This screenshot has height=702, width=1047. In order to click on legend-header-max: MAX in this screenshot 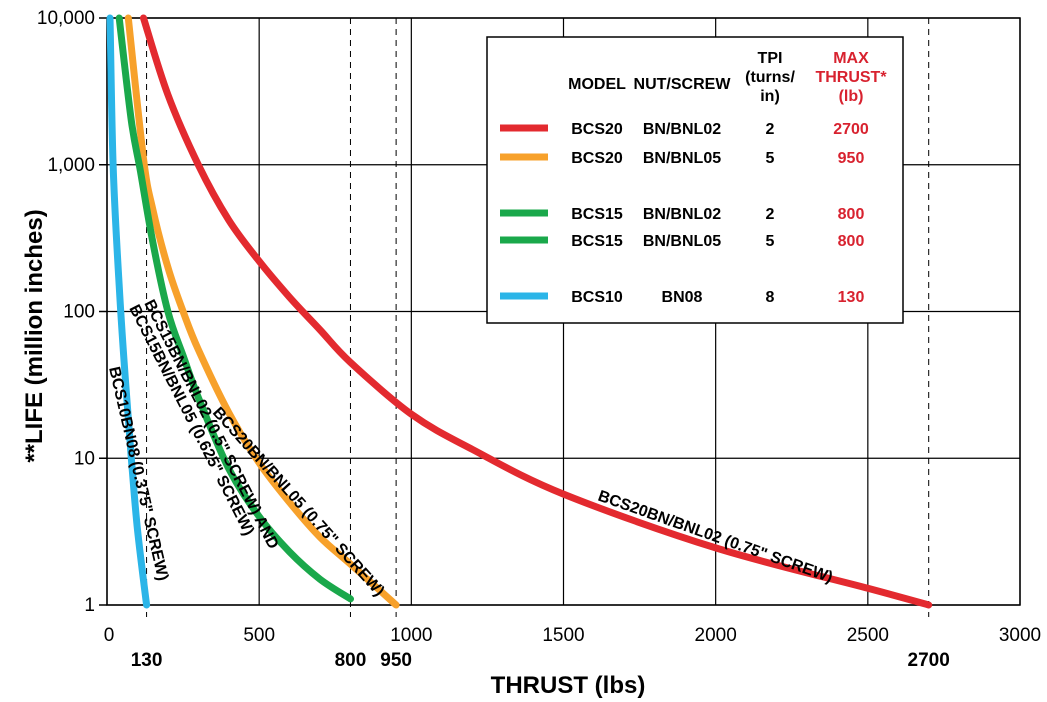, I will do `click(851, 58)`.